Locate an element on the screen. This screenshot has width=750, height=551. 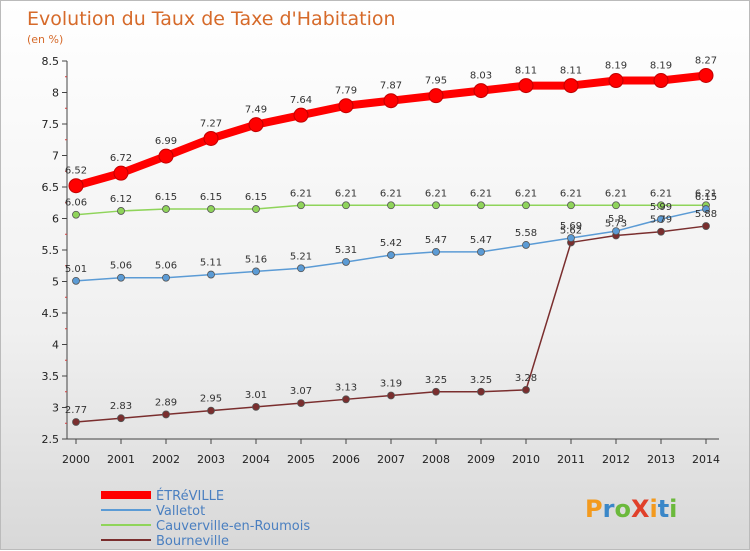
x-tick-label: 2006 is located at coordinates (346, 459).